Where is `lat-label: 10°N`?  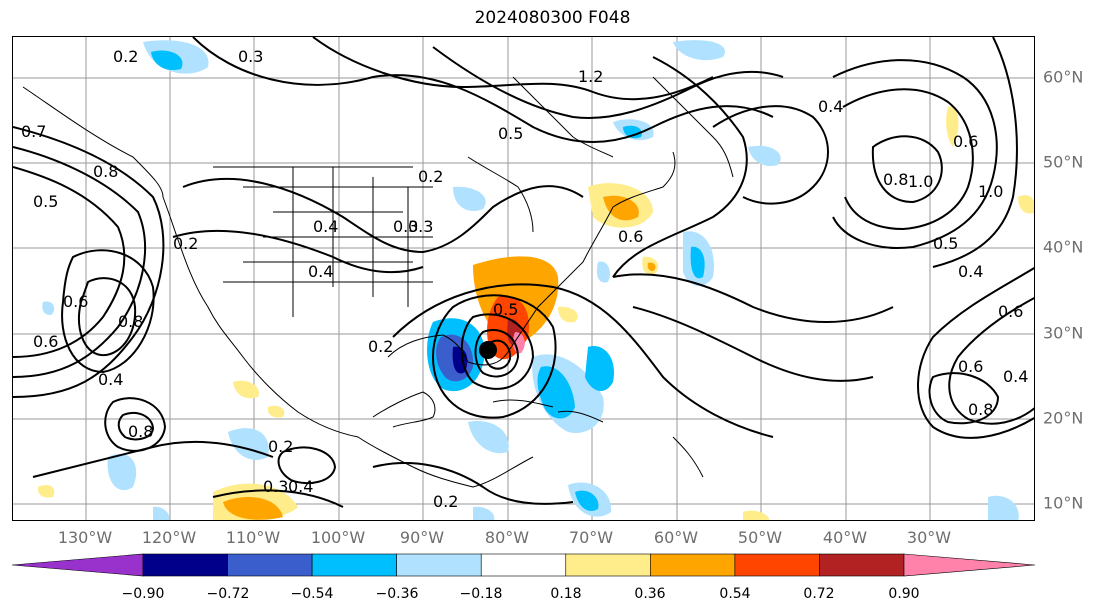
lat-label: 10°N is located at coordinates (1063, 503).